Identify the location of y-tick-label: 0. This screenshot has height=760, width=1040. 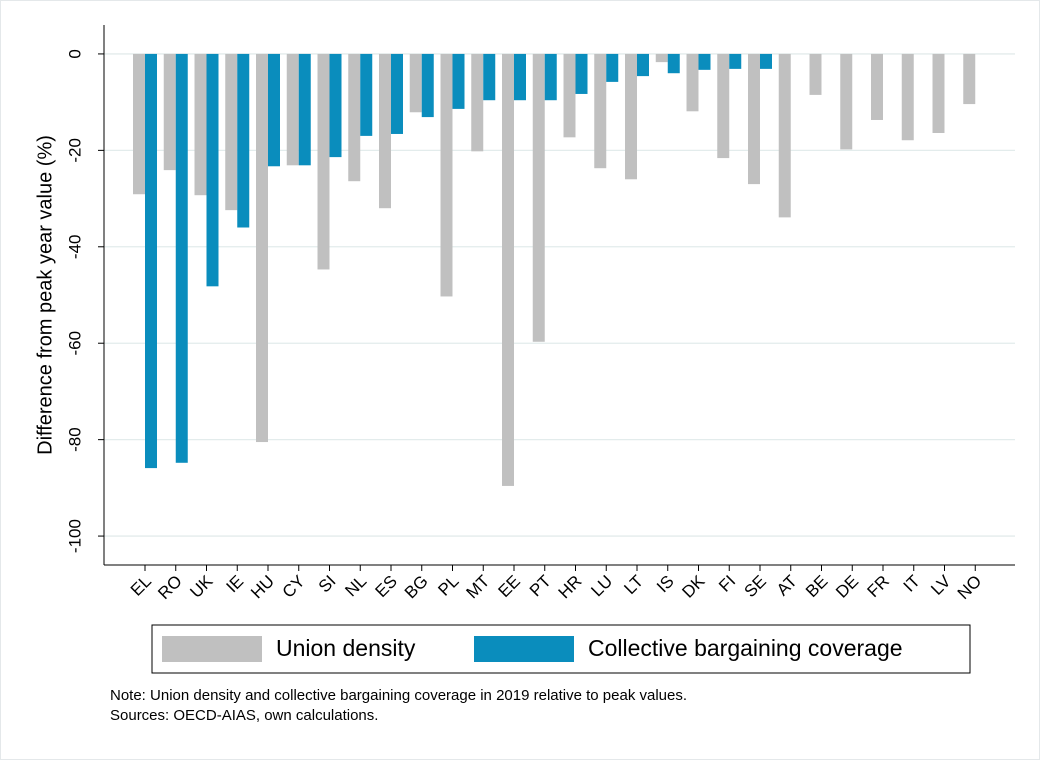
(74, 53).